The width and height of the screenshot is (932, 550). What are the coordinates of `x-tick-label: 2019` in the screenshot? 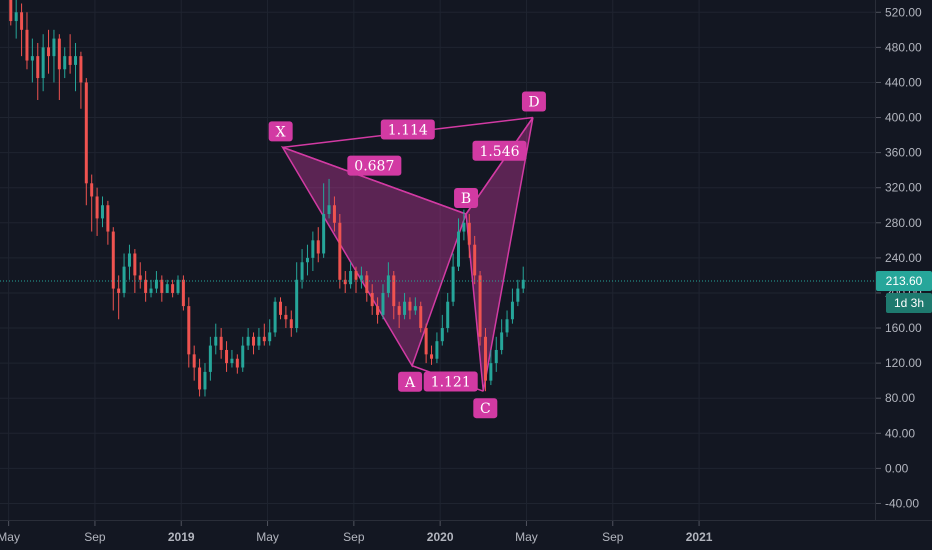 It's located at (181, 537).